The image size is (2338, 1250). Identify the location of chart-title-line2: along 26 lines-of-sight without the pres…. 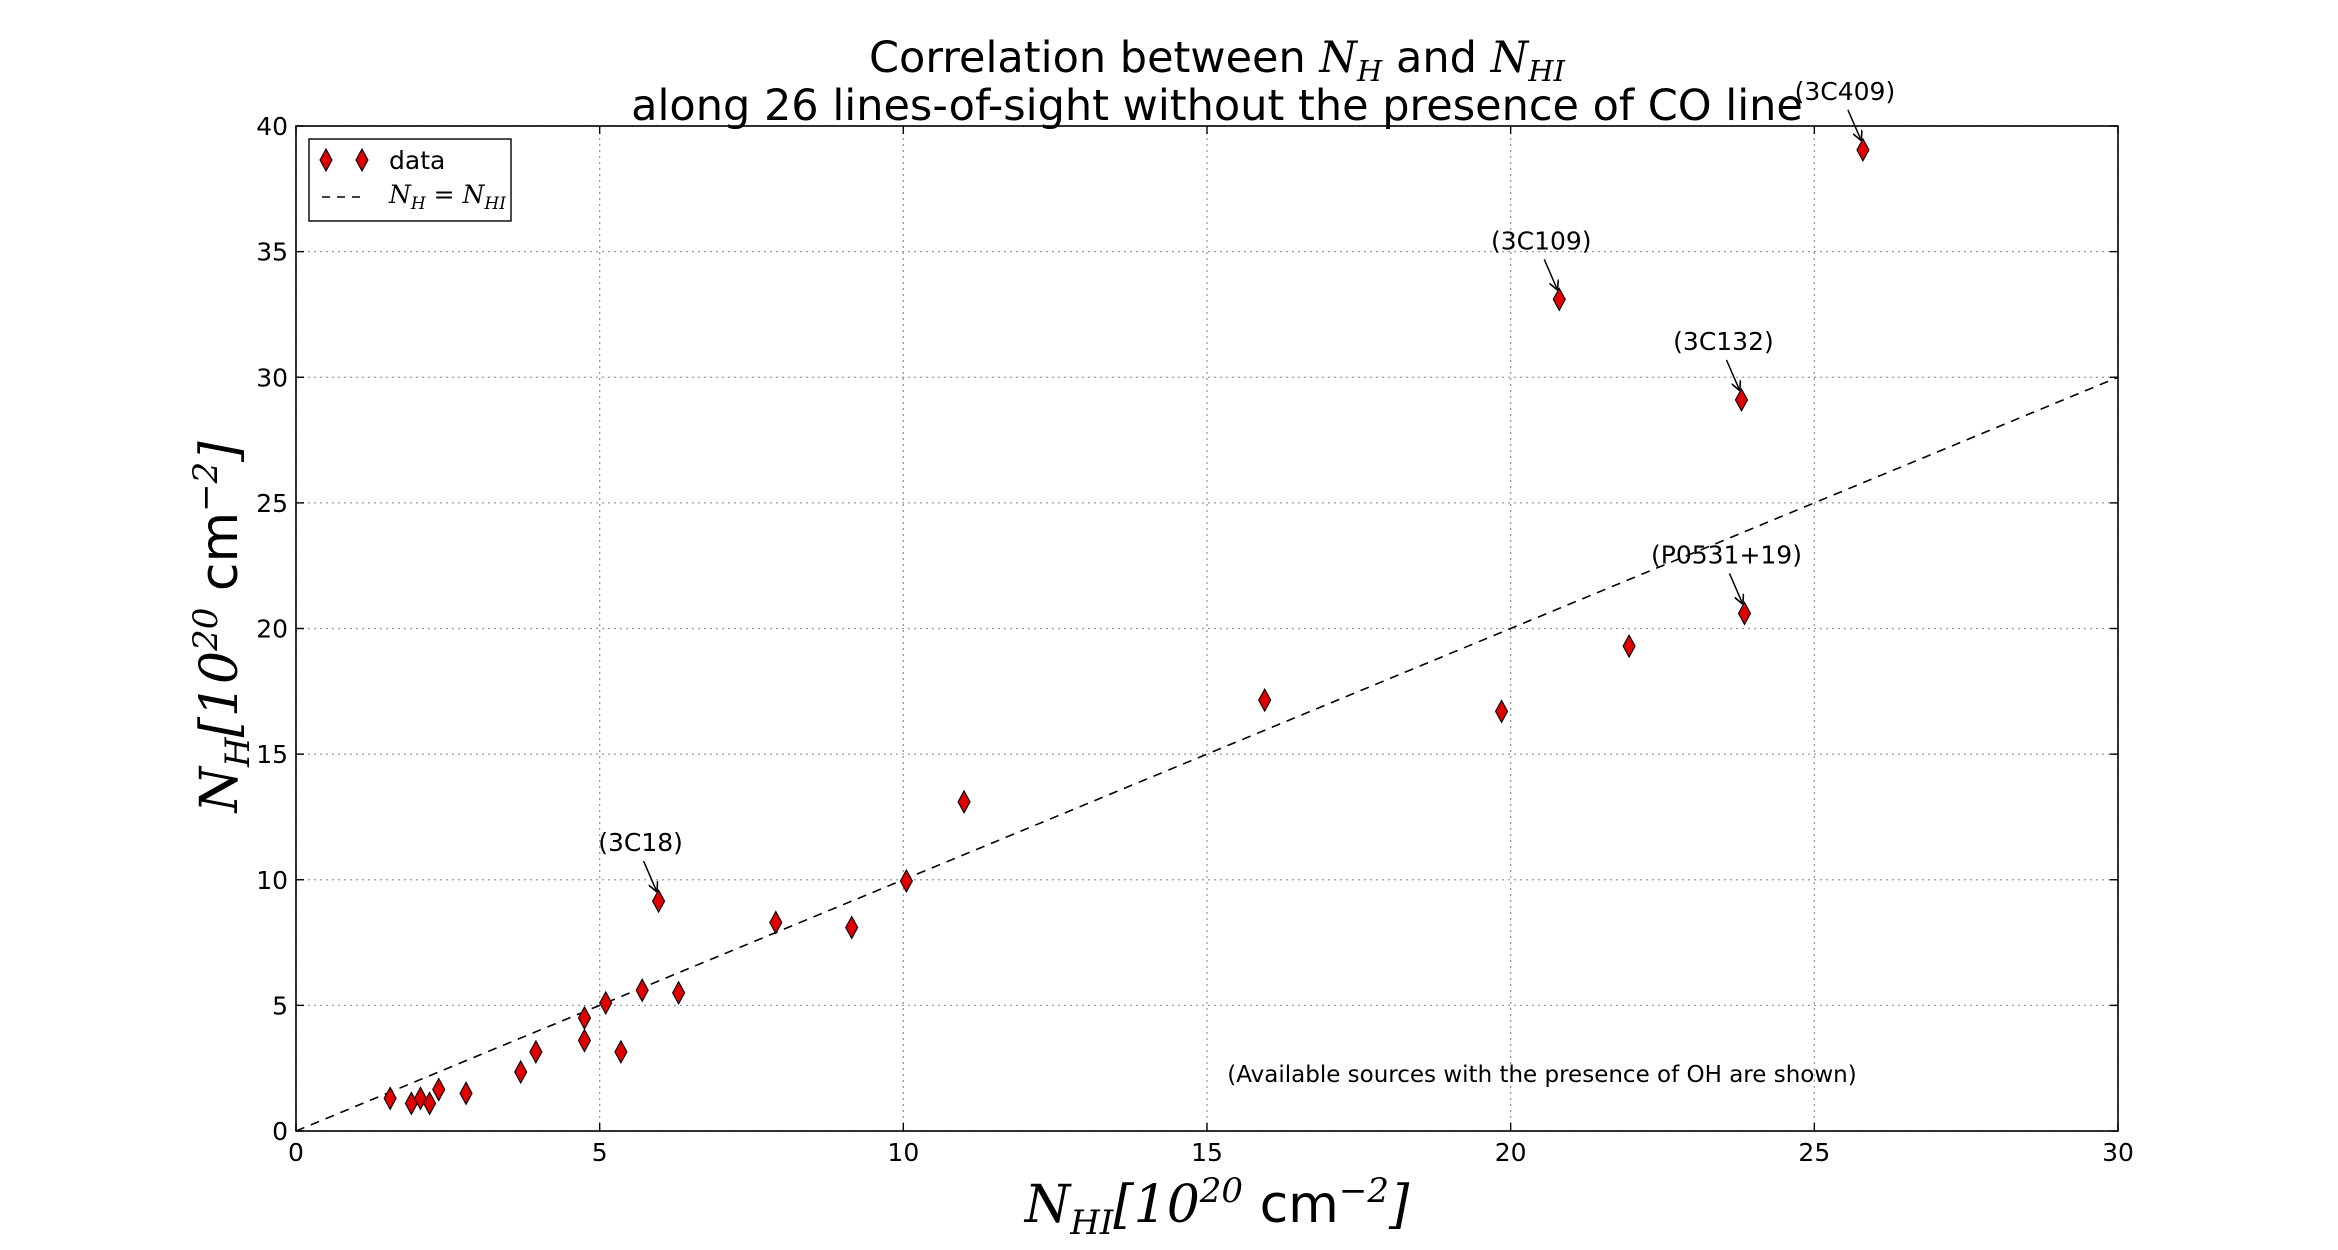
(1217, 106).